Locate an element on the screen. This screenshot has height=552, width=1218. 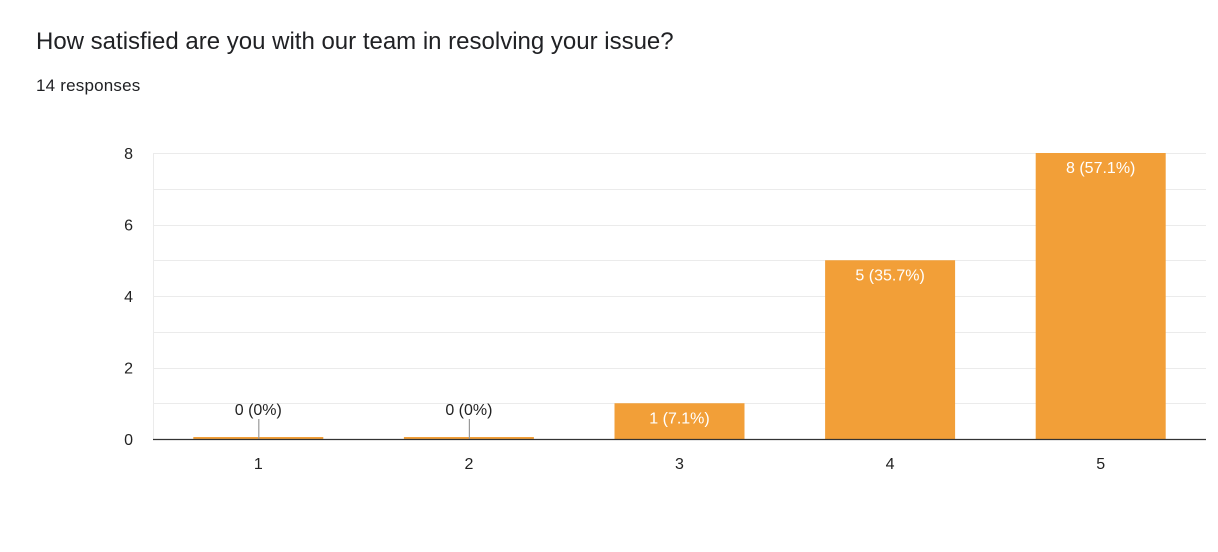
y-tick-label-4: 4 is located at coordinates (128, 297).